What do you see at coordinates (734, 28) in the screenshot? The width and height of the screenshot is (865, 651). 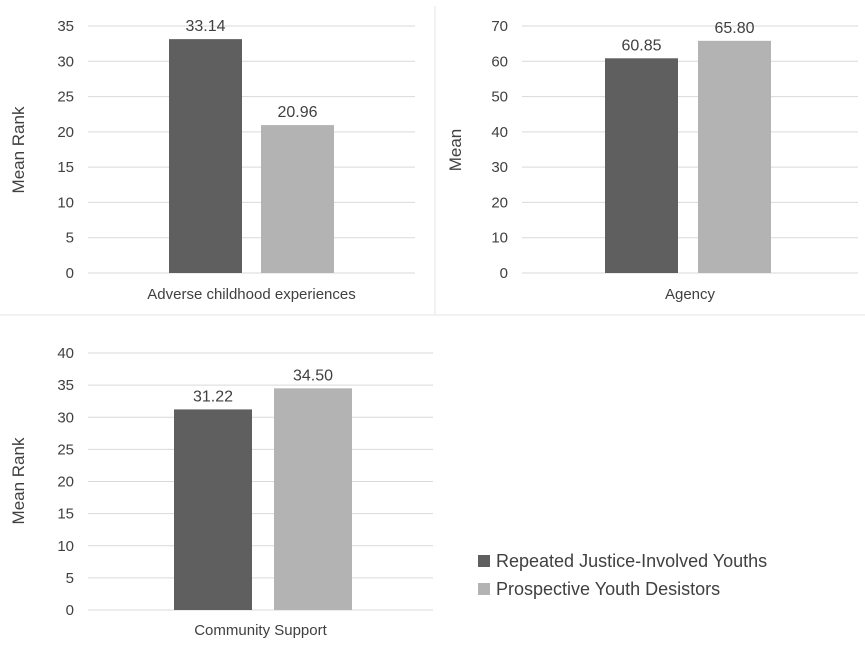 I see `data-label: 65.80` at bounding box center [734, 28].